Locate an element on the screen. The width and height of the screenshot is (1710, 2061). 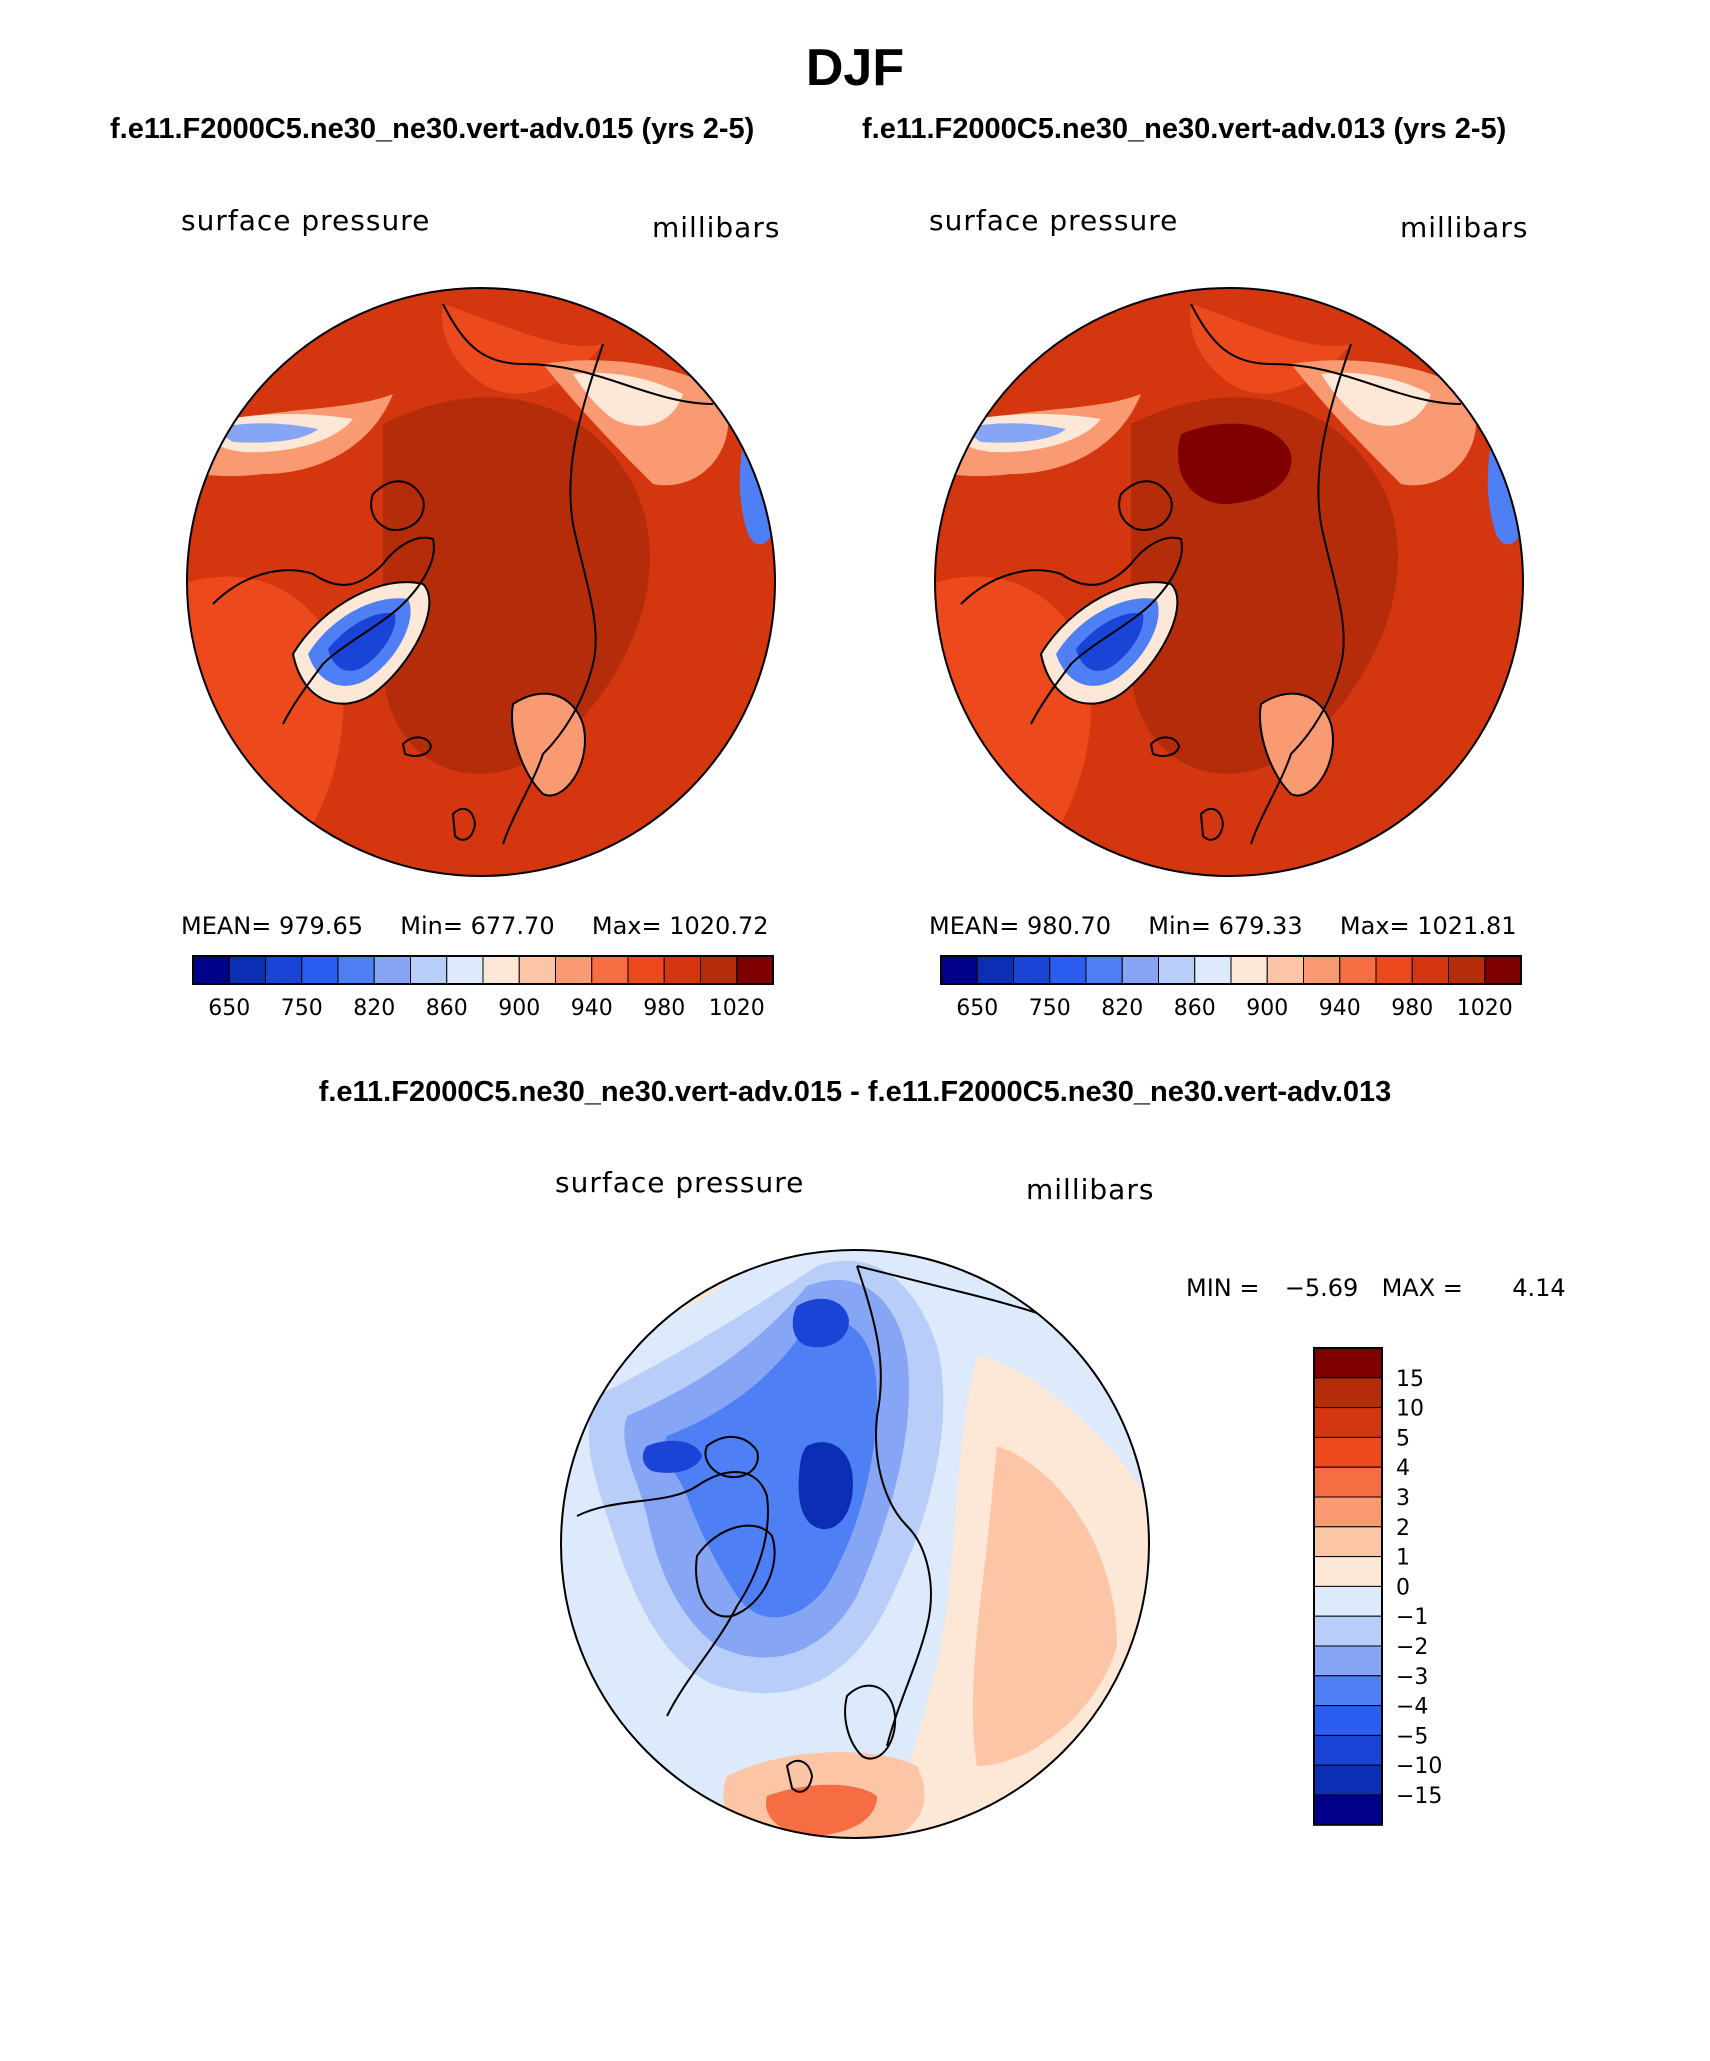
mean-label: MEAN= is located at coordinates (974, 926).